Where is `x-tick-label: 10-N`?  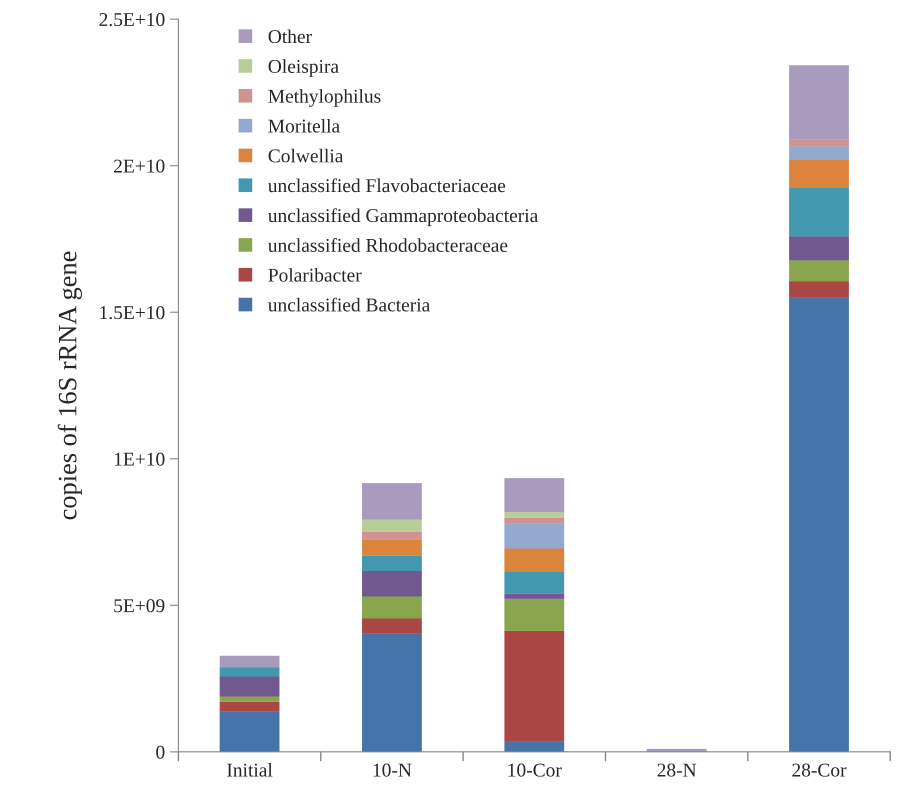 x-tick-label: 10-N is located at coordinates (393, 770).